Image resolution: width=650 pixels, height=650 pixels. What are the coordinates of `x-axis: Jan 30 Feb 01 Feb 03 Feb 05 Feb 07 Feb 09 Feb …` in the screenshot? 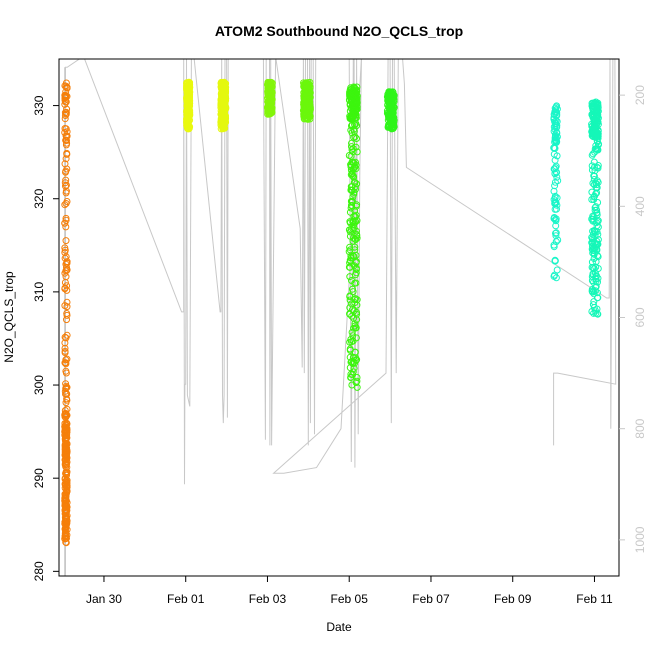 It's located at (349, 591).